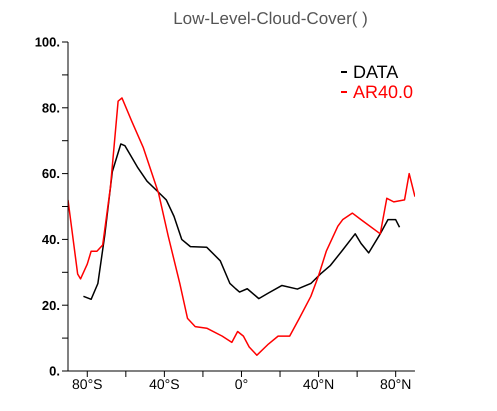  I want to click on y-tick-label: 40., so click(51, 240).